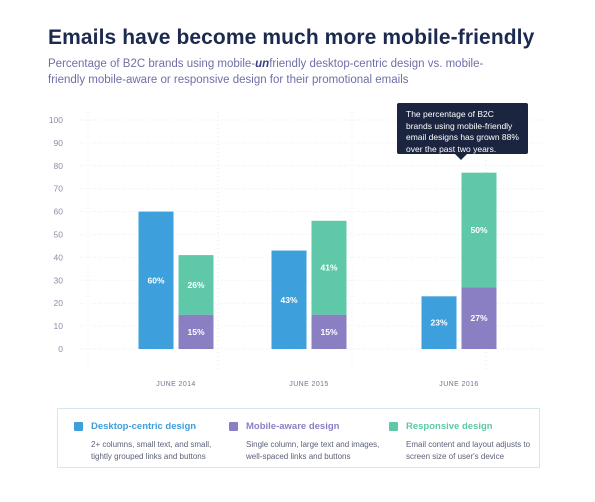 The height and width of the screenshot is (502, 595). I want to click on category-label-0: JUNE 2014, so click(175, 384).